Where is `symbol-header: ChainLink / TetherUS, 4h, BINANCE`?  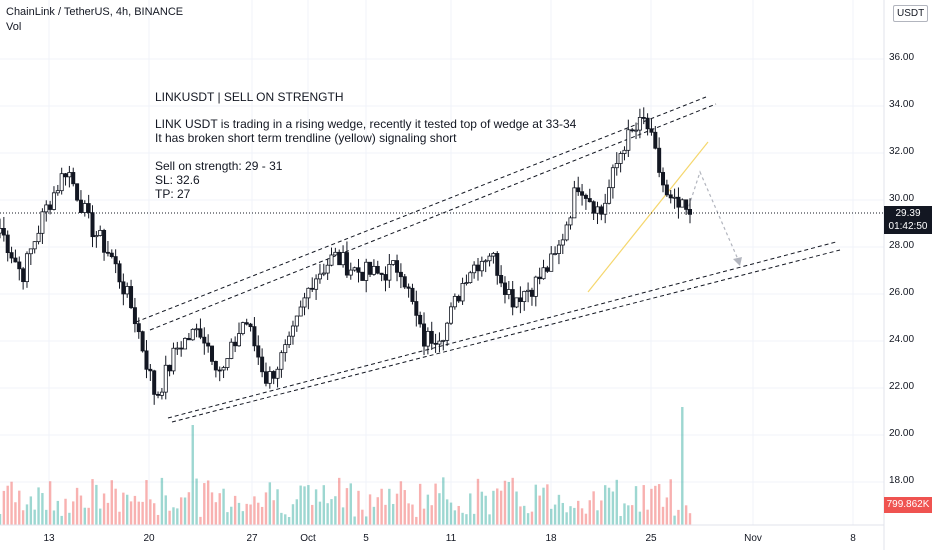 symbol-header: ChainLink / TetherUS, 4h, BINANCE is located at coordinates (95, 12).